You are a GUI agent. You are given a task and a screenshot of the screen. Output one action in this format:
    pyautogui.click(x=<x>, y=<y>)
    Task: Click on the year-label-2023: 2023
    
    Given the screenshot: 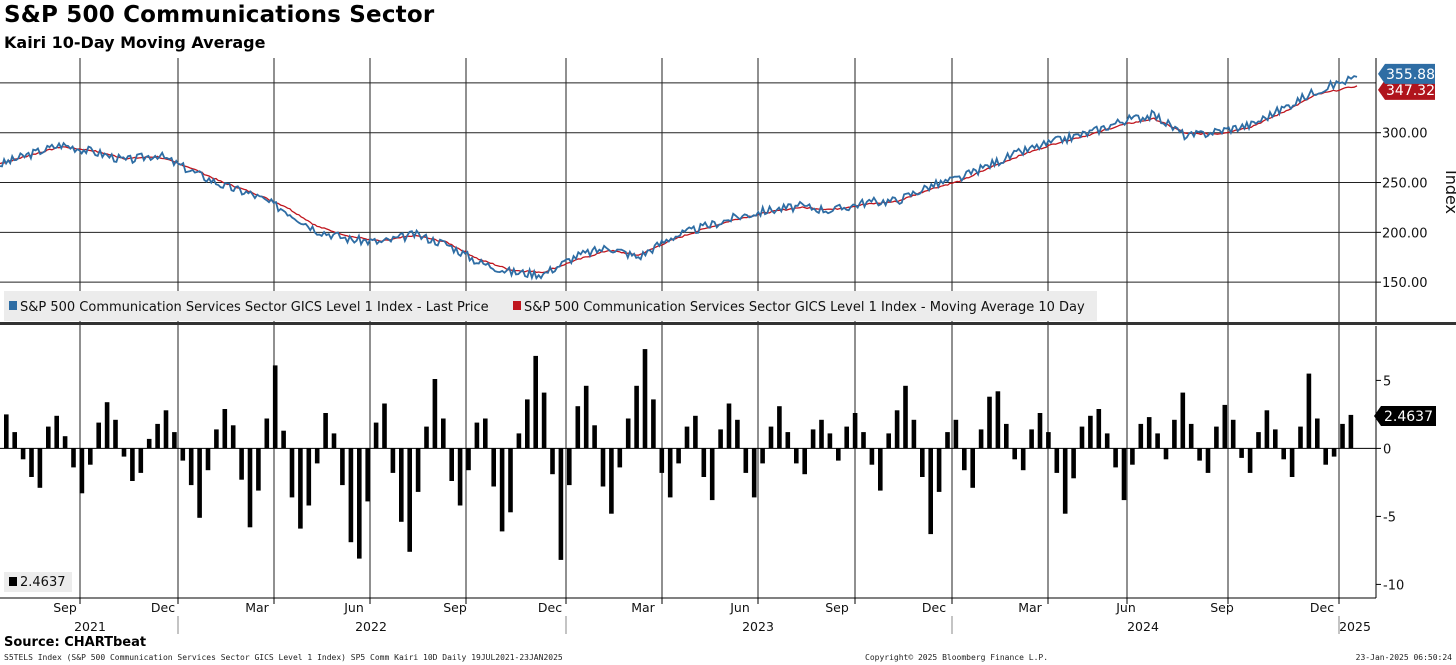 What is the action you would take?
    pyautogui.click(x=758, y=626)
    